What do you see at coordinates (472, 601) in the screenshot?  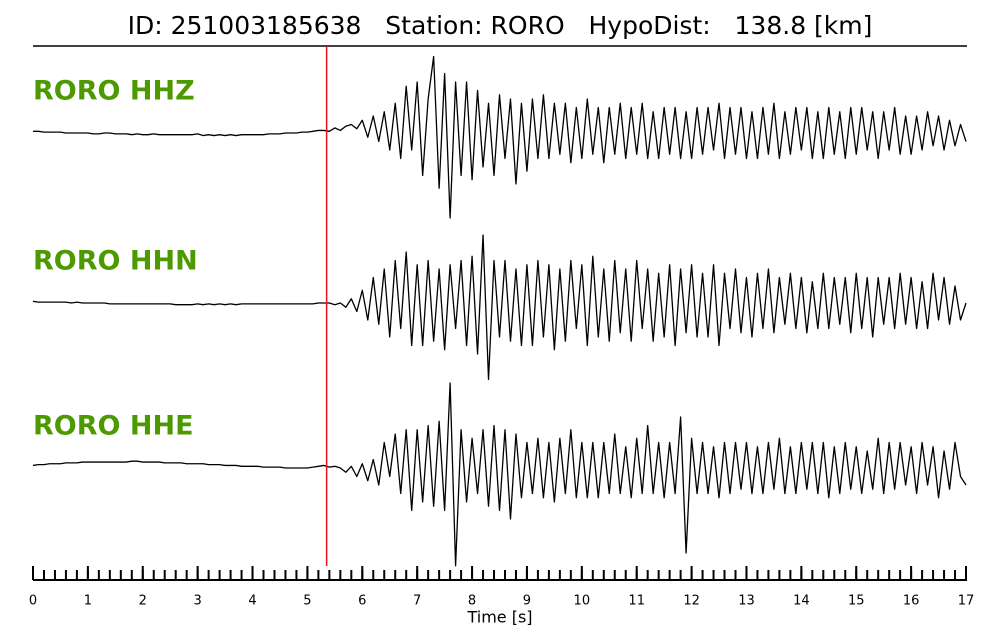 I see `x-tick-label: 8` at bounding box center [472, 601].